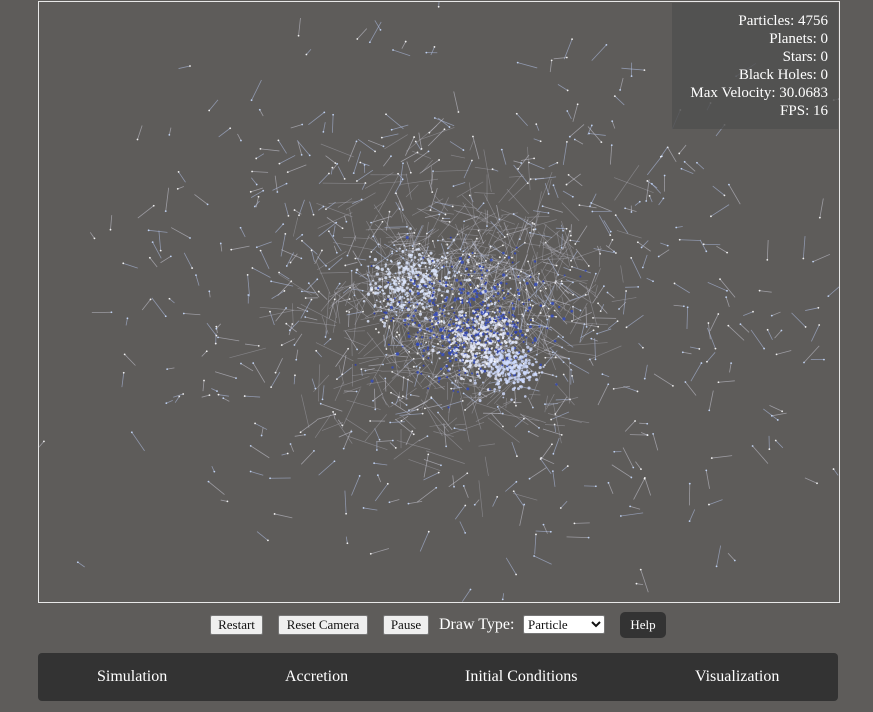  Describe the element at coordinates (317, 676) in the screenshot. I see `tab-accretion: Accretion` at that location.